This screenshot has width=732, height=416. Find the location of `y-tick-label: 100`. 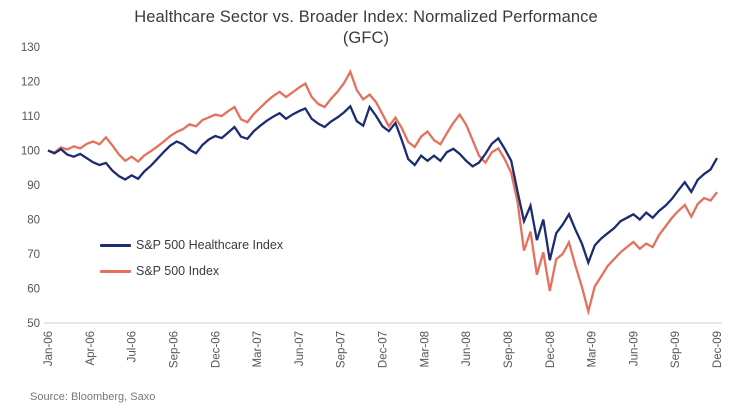

y-tick-label: 100 is located at coordinates (30, 152).